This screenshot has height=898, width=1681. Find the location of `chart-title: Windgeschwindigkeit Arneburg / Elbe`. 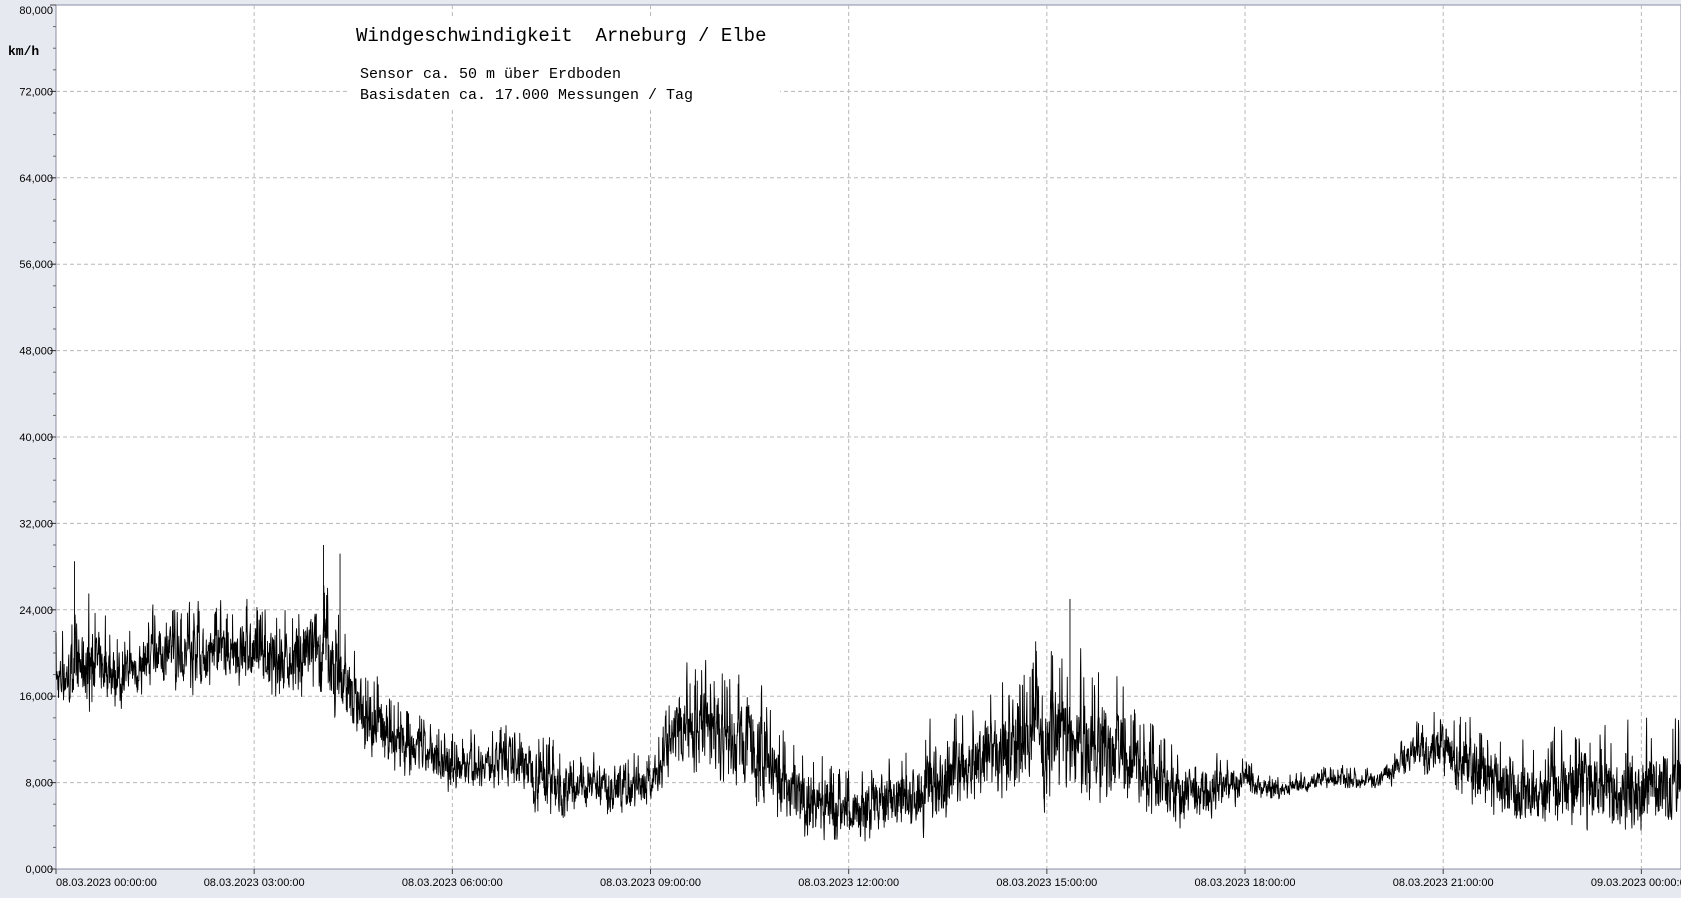

chart-title: Windgeschwindigkeit Arneburg / Elbe is located at coordinates (561, 36).